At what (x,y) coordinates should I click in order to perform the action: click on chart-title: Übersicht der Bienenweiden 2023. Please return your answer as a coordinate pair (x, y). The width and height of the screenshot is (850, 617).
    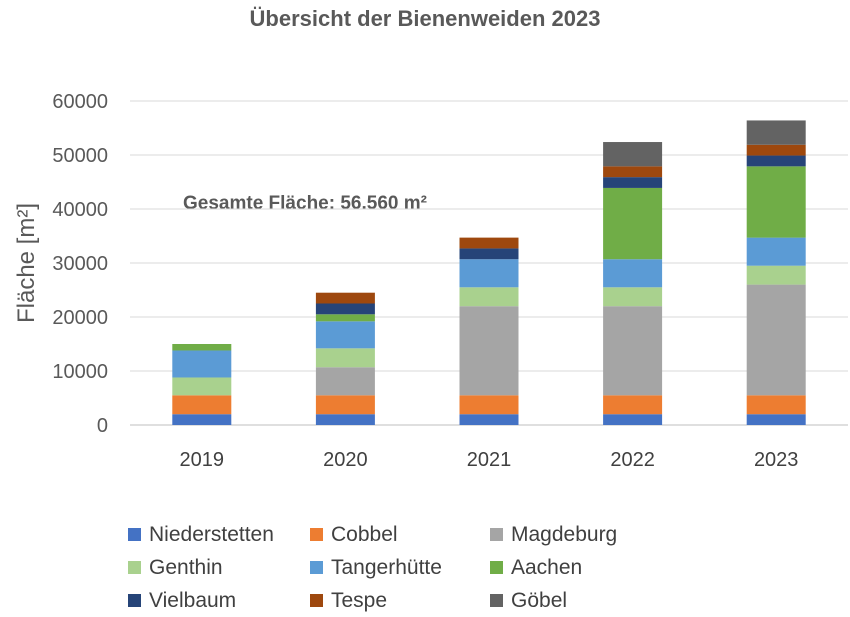
    Looking at the image, I should click on (425, 18).